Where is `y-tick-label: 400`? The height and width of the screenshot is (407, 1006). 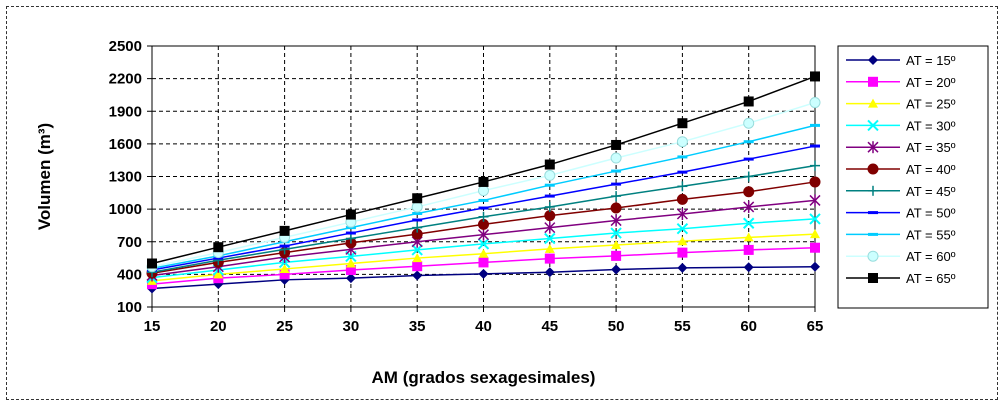 y-tick-label: 400 is located at coordinates (129, 274).